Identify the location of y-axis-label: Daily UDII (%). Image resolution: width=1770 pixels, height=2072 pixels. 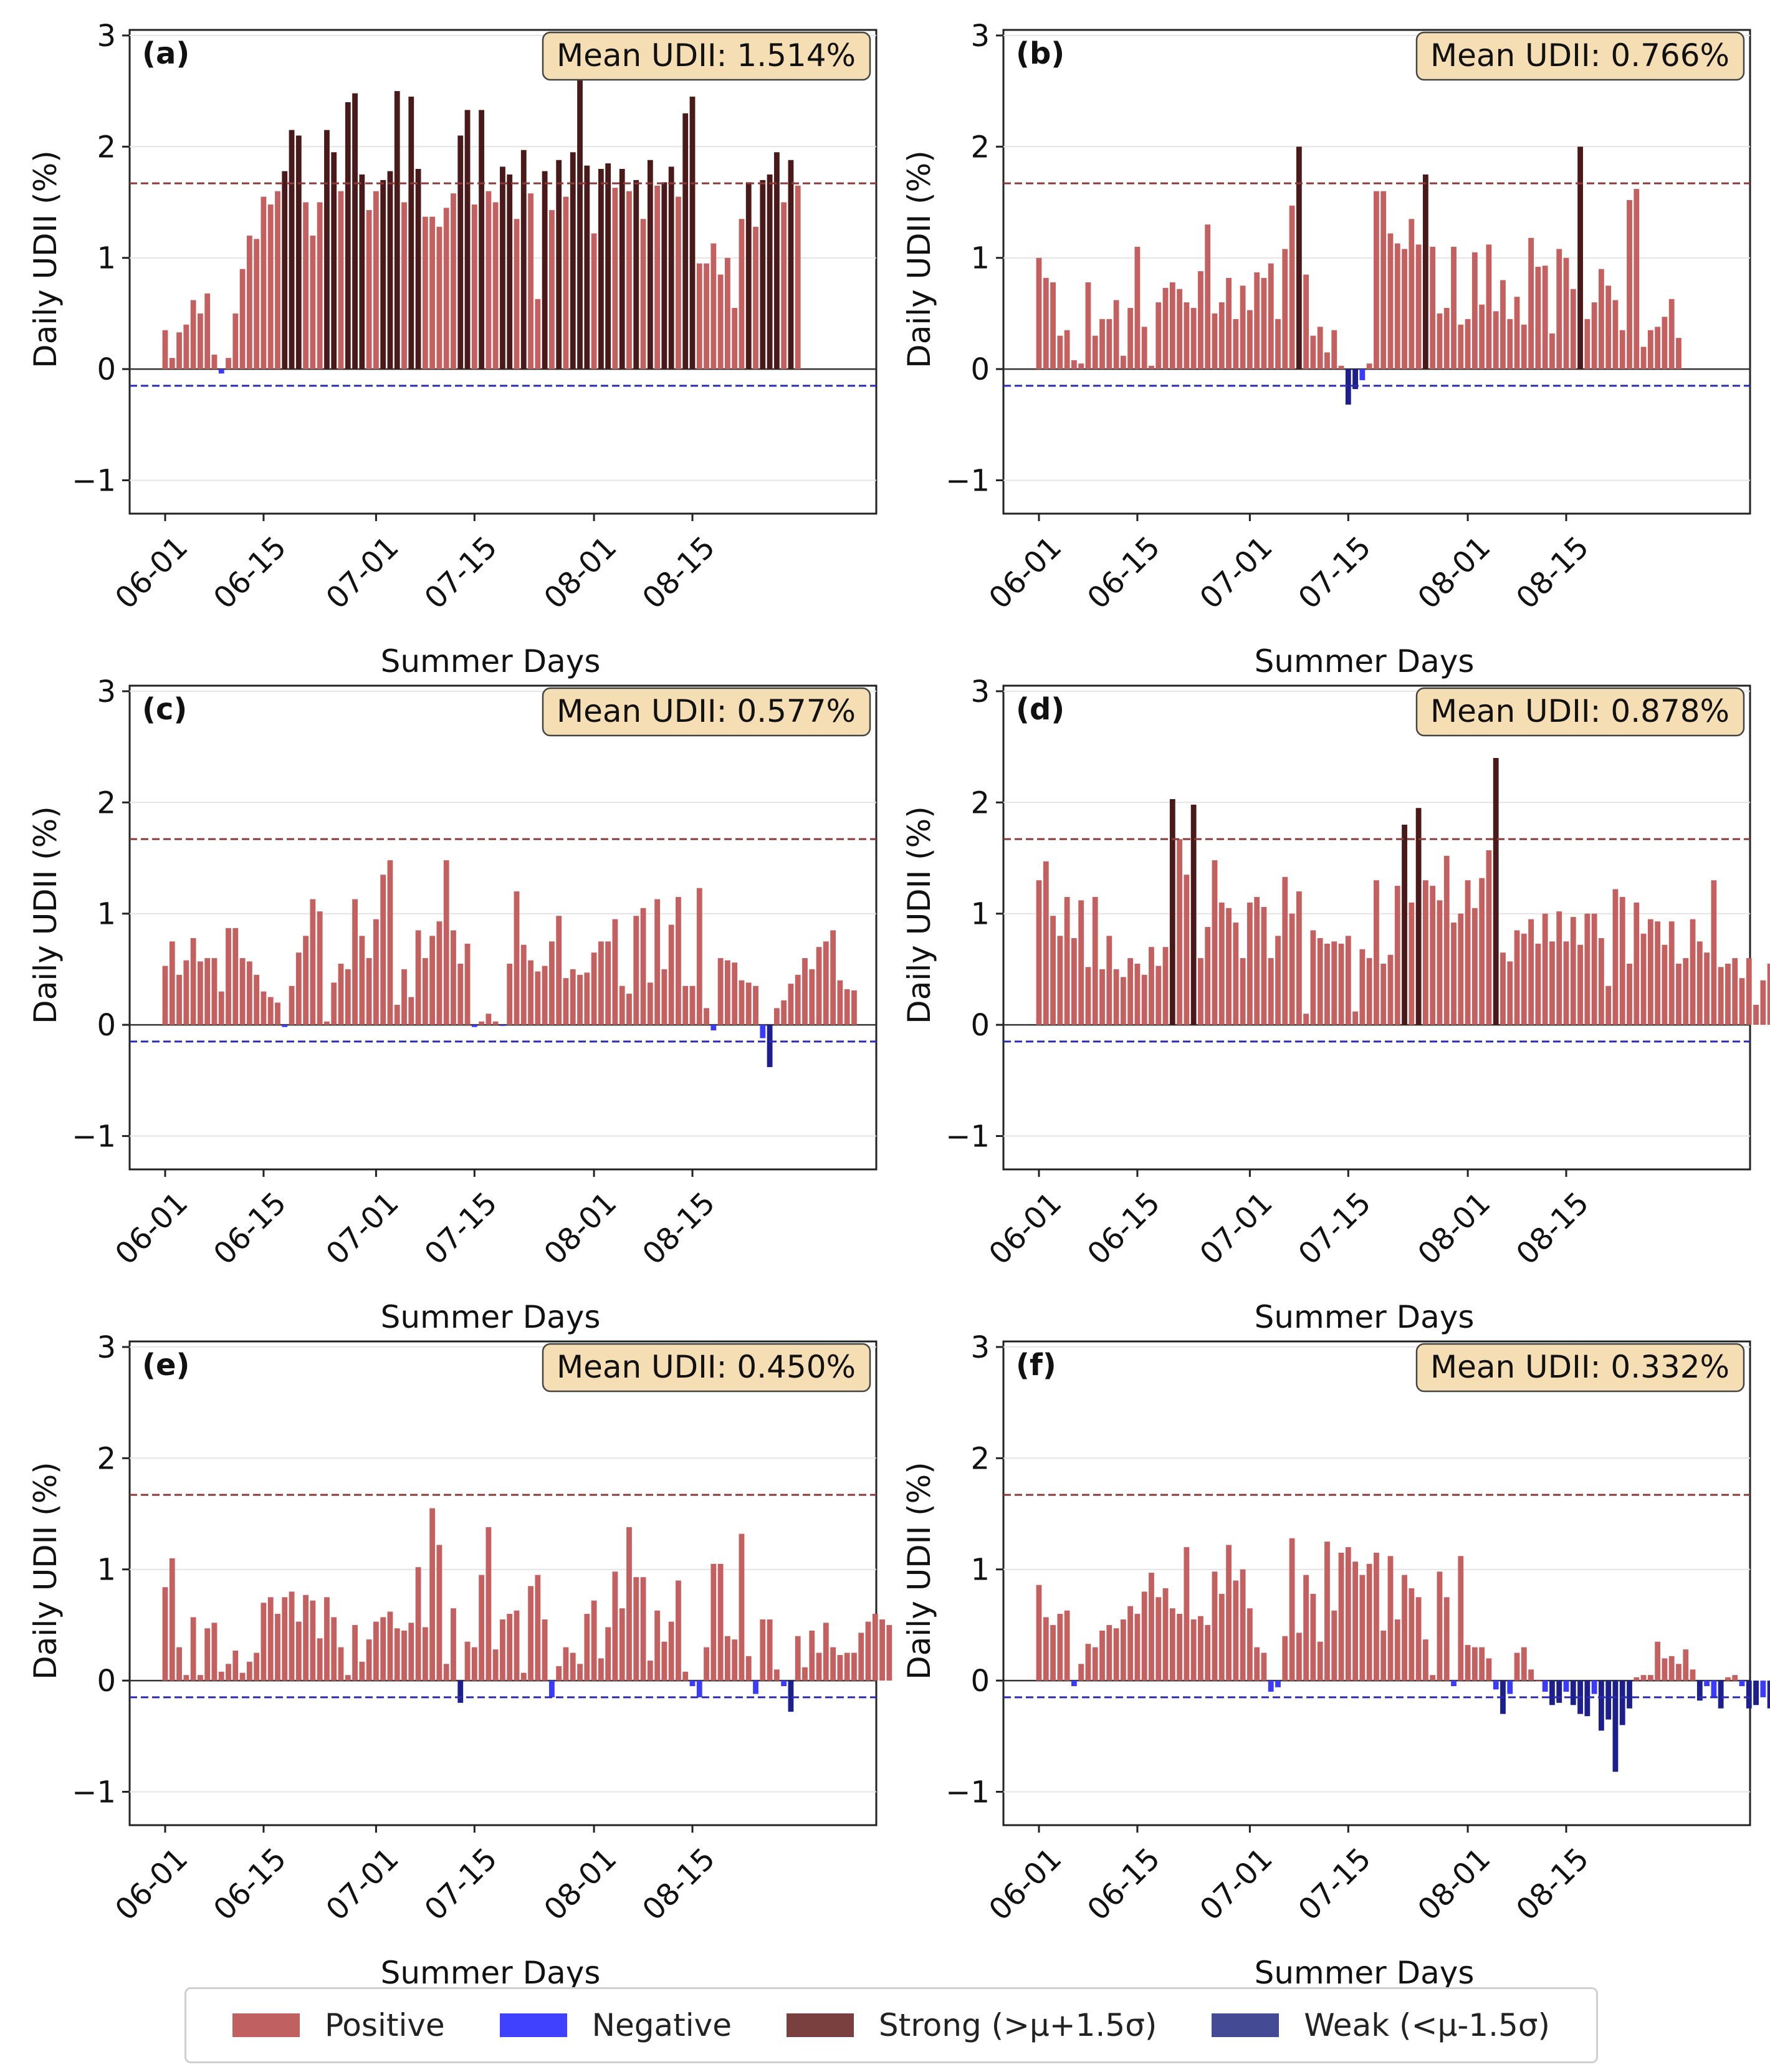
(919, 1570).